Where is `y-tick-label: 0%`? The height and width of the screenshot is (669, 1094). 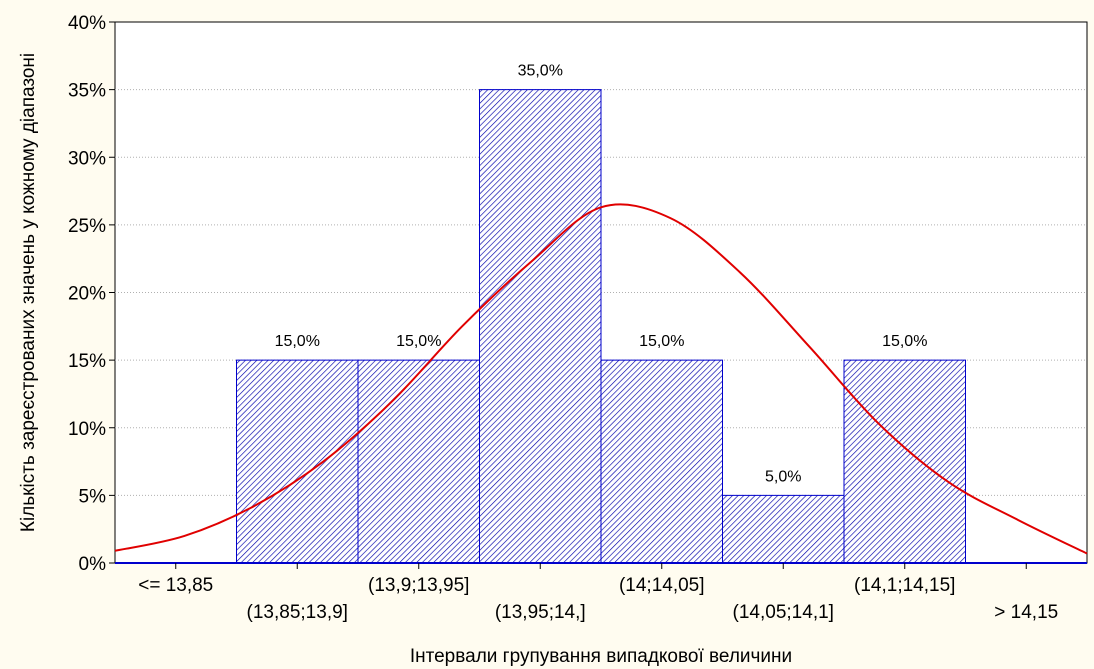 y-tick-label: 0% is located at coordinates (93, 564).